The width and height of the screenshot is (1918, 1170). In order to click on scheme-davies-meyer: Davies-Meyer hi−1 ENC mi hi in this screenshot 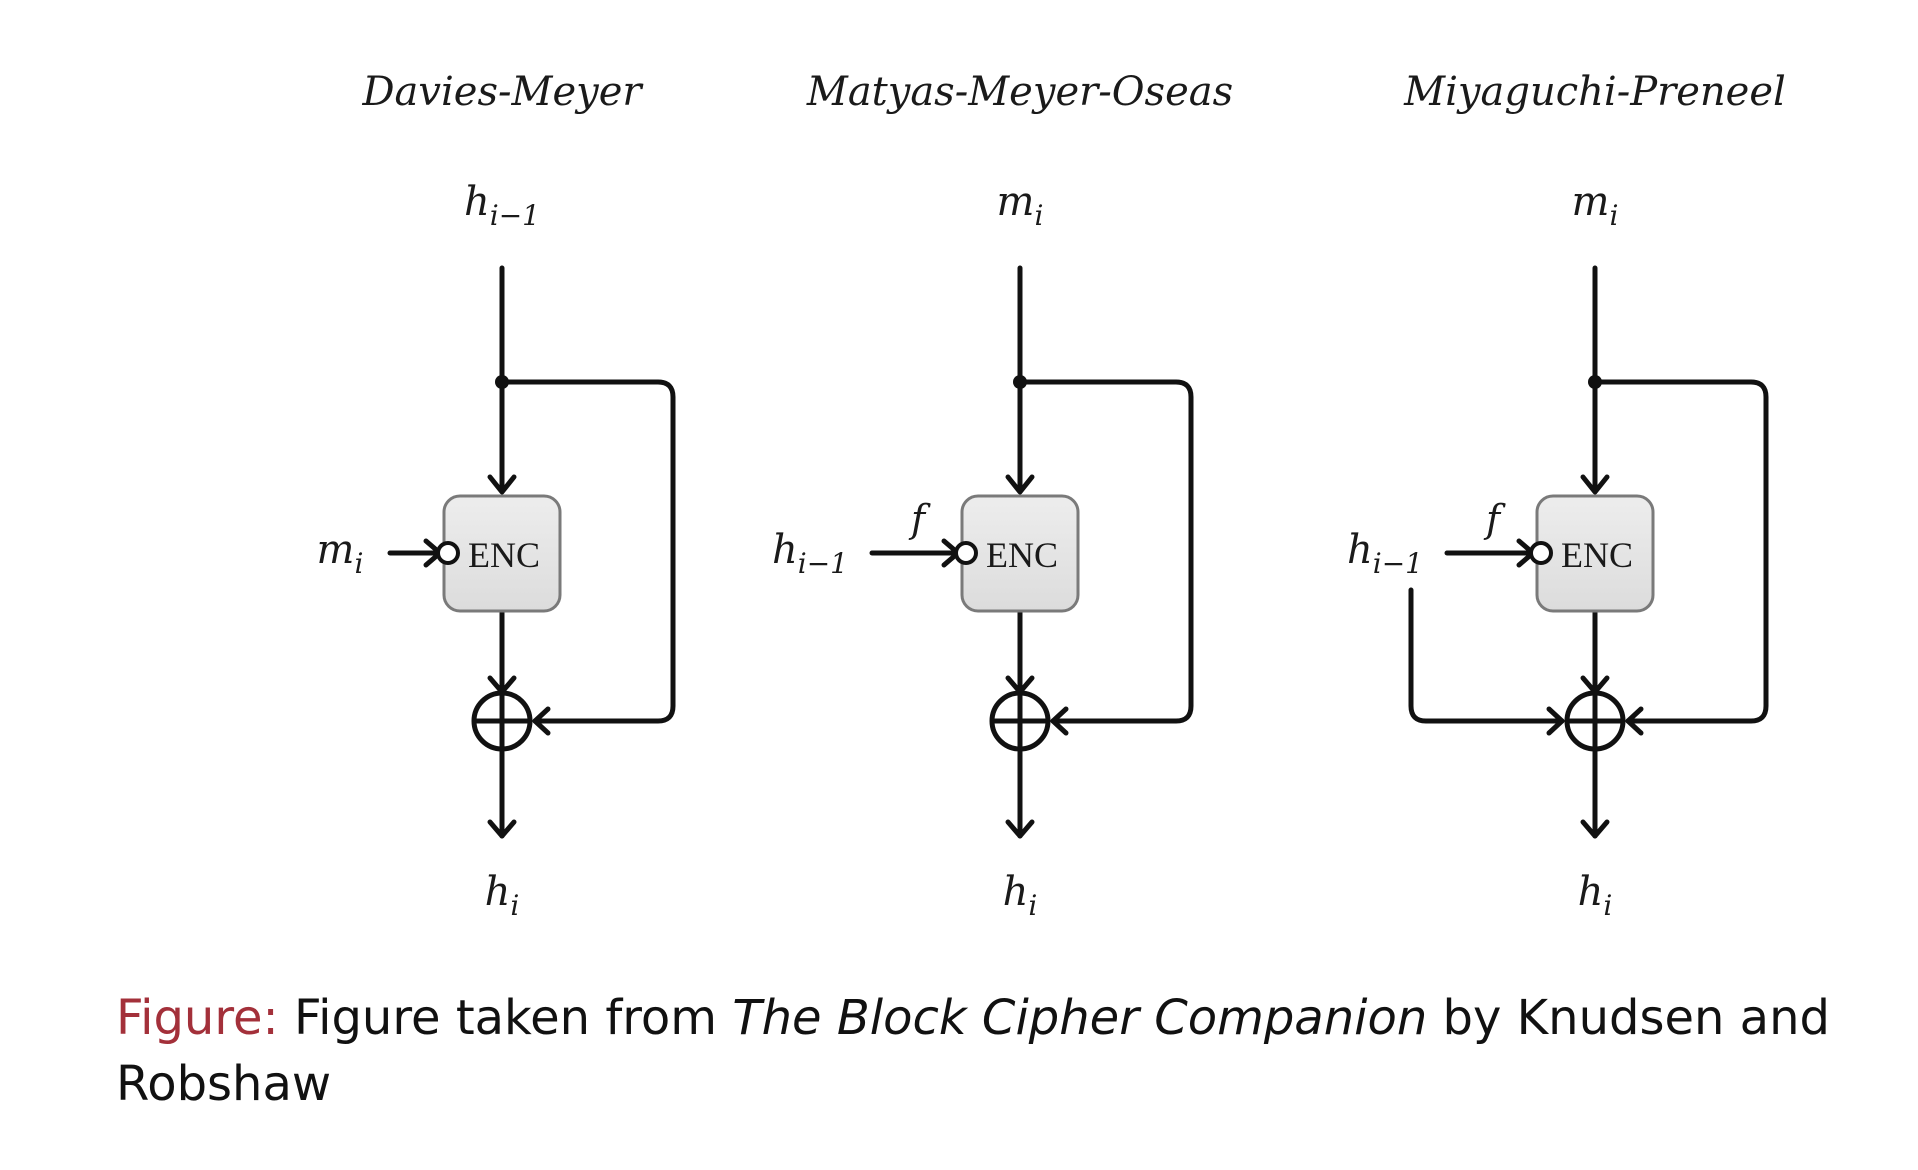, I will do `click(496, 495)`.